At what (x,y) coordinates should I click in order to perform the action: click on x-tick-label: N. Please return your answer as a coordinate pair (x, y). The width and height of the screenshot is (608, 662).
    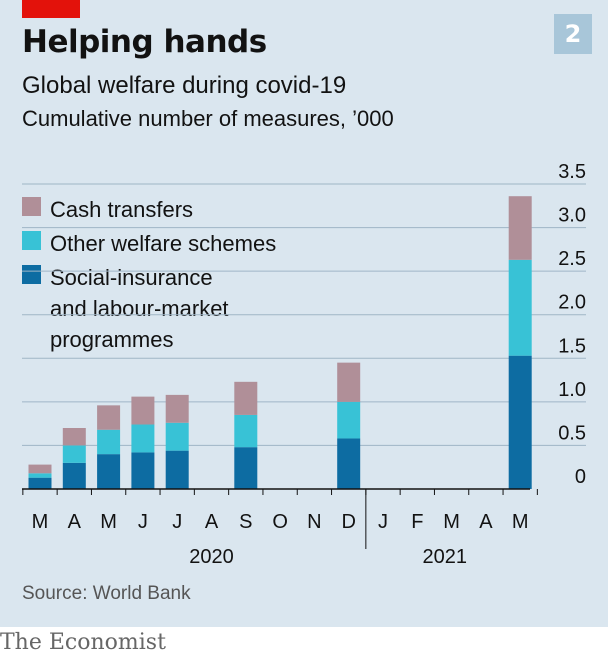
    Looking at the image, I should click on (314, 522).